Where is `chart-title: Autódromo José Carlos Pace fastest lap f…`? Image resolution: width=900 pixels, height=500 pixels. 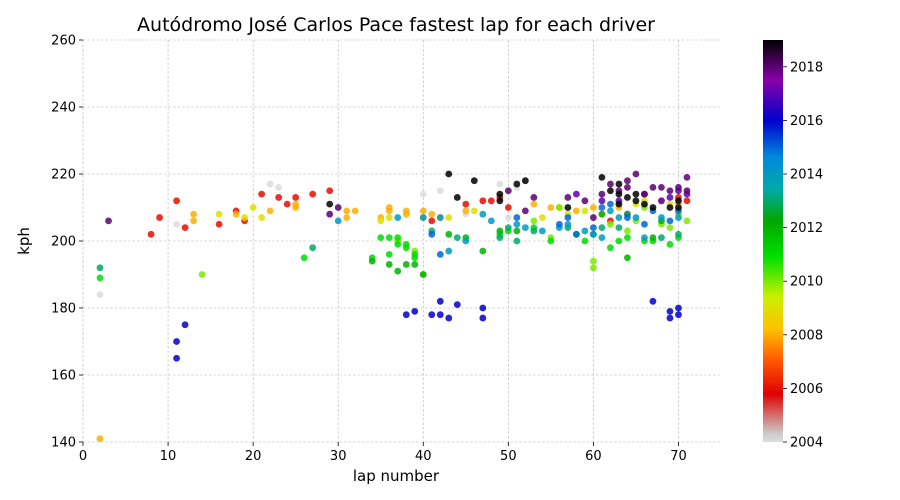
chart-title: Autódromo José Carlos Pace fastest lap f… is located at coordinates (396, 25).